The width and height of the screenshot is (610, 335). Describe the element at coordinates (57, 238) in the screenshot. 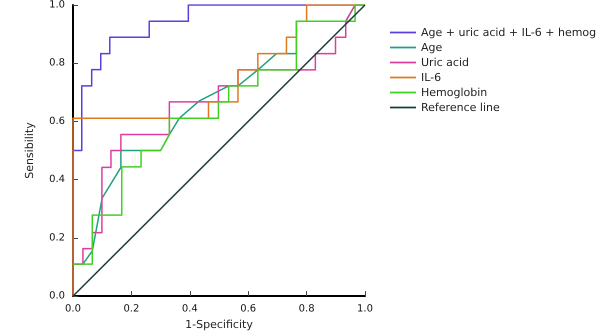

I see `y-tick-label: 0.2` at that location.